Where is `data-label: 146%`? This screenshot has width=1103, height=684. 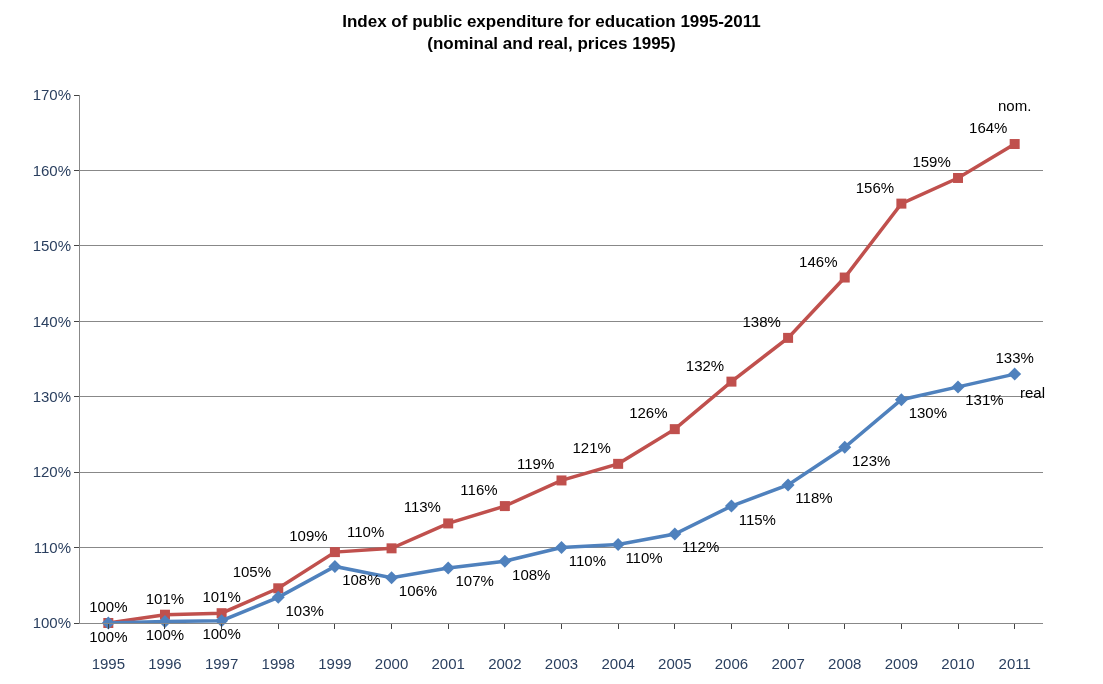 data-label: 146% is located at coordinates (818, 261).